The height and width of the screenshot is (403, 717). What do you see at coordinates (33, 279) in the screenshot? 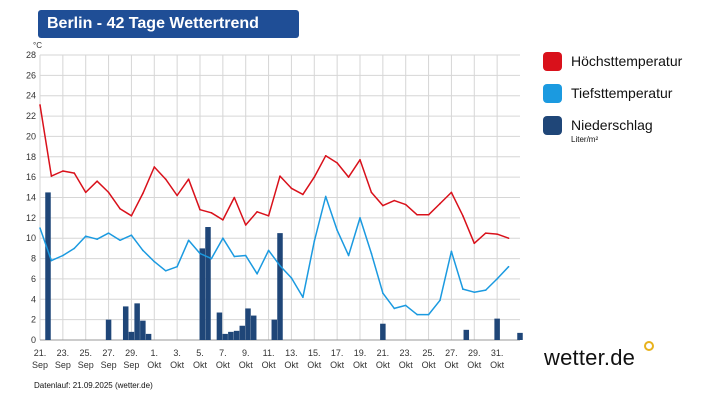
I see `y-tick-label-6: 6` at bounding box center [33, 279].